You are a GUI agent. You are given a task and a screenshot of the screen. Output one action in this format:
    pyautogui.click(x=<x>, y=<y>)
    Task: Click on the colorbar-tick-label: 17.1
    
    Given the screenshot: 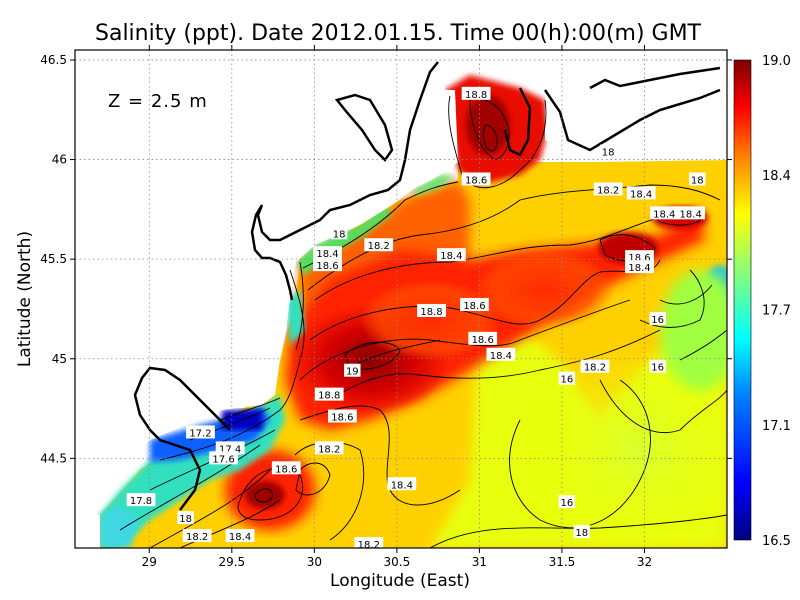 What is the action you would take?
    pyautogui.click(x=776, y=426)
    